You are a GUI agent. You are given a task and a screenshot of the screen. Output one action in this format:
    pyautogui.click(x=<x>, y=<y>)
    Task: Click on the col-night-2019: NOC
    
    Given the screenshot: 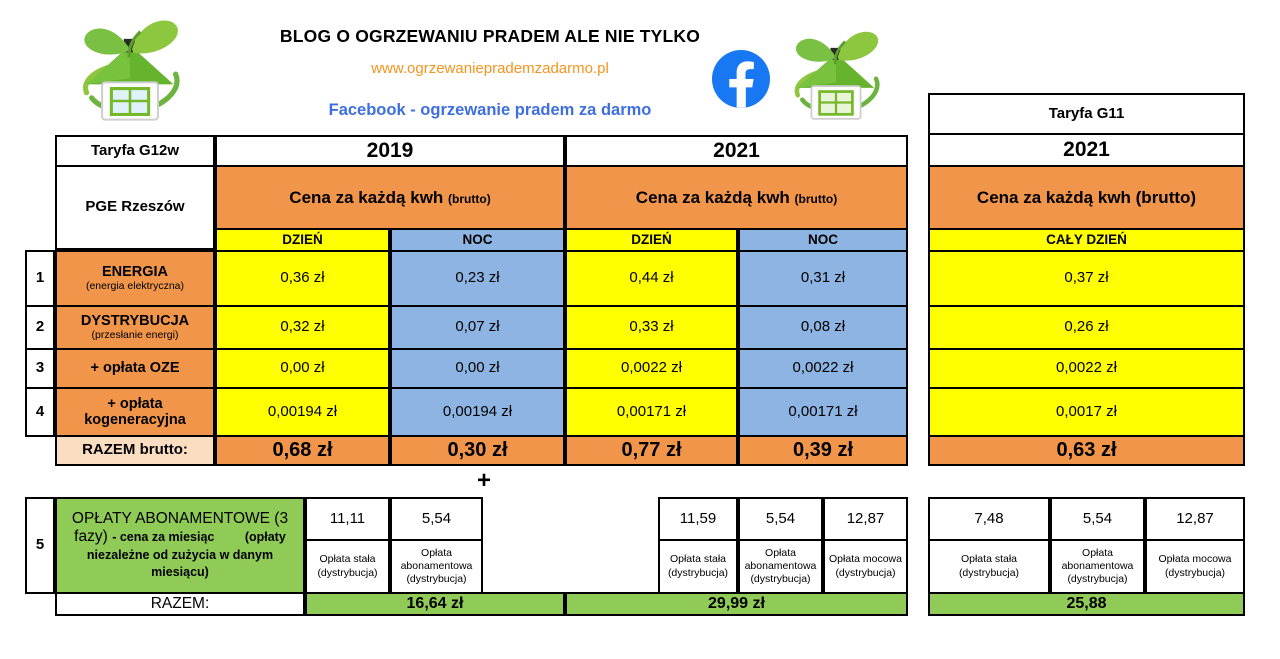 What is the action you would take?
    pyautogui.click(x=477, y=240)
    